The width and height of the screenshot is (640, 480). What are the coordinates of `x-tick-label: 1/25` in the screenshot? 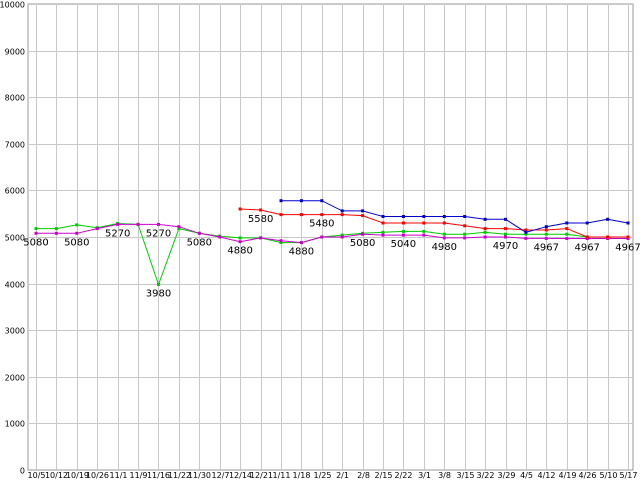 It's located at (323, 475).